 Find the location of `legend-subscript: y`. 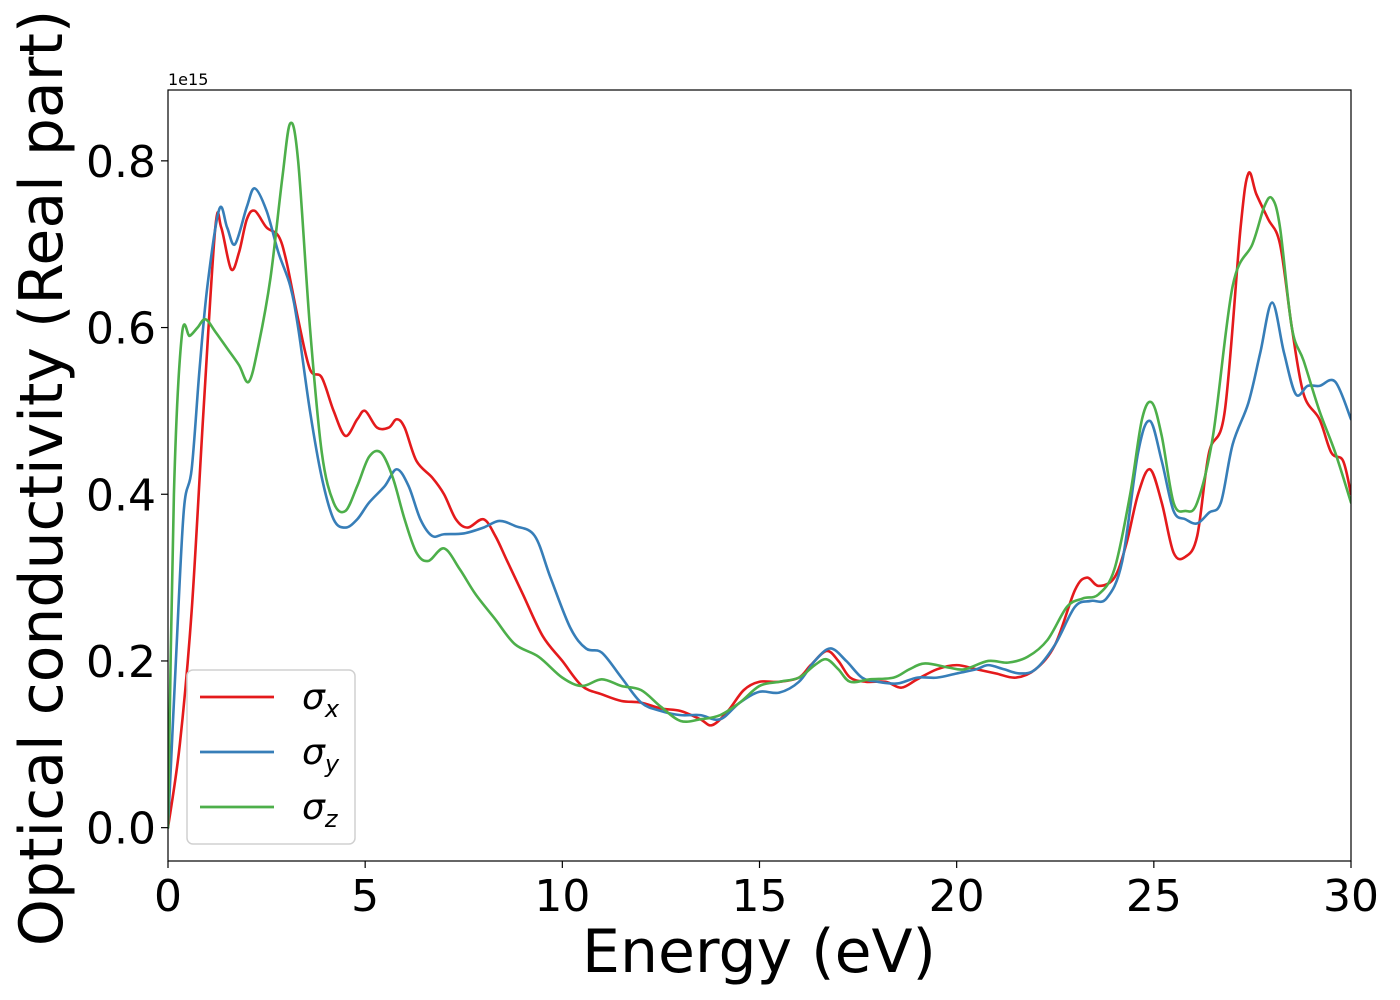

legend-subscript: y is located at coordinates (332, 764).